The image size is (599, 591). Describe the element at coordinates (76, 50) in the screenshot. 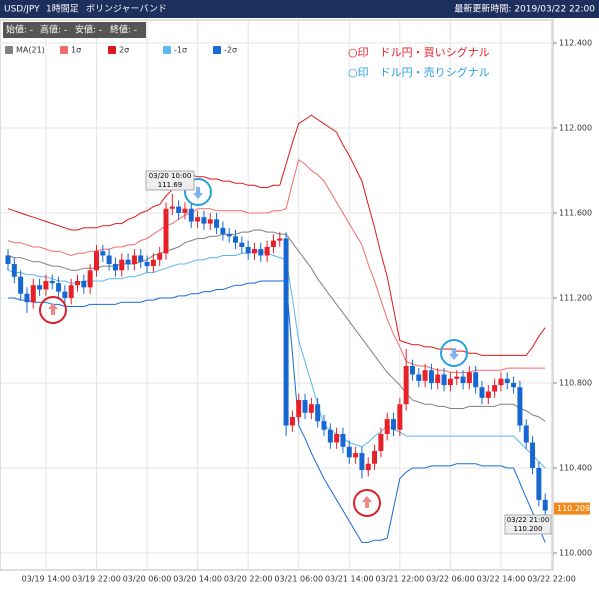

I see `legend-label: 1σ` at that location.